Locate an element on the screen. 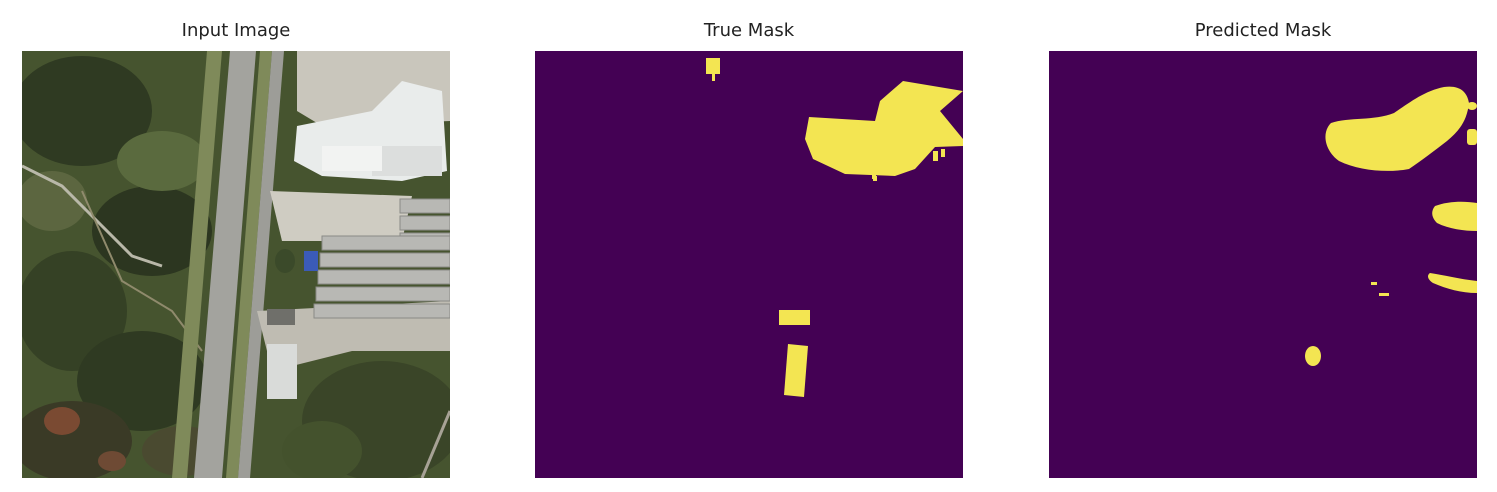  input-image-title: Input Image is located at coordinates (236, 30).